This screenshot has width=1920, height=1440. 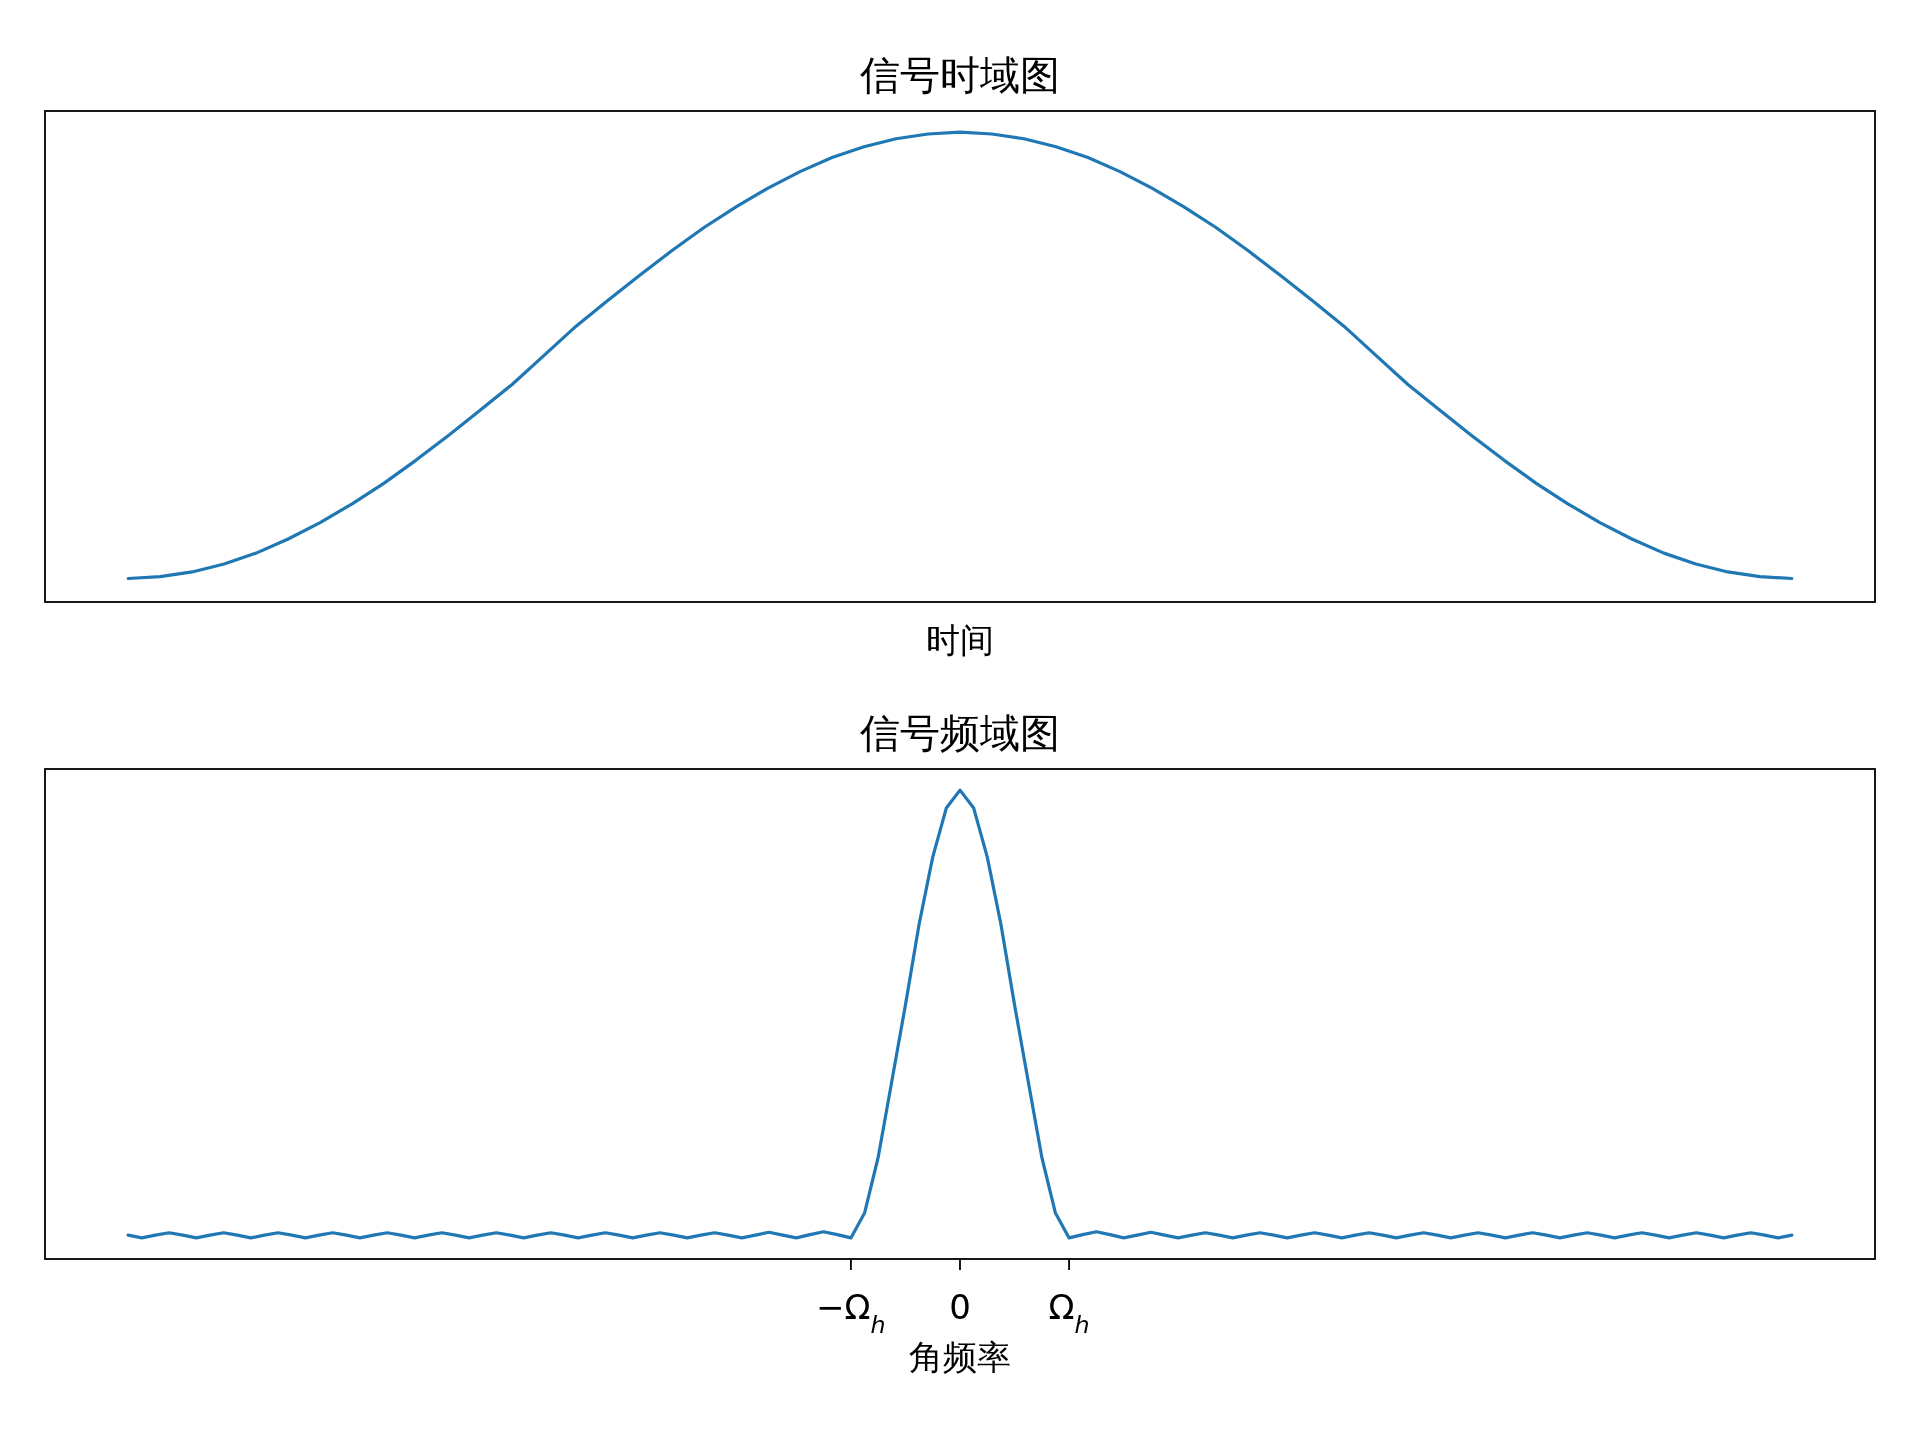 What do you see at coordinates (960, 1357) in the screenshot?
I see `x-axis-title: 角频率` at bounding box center [960, 1357].